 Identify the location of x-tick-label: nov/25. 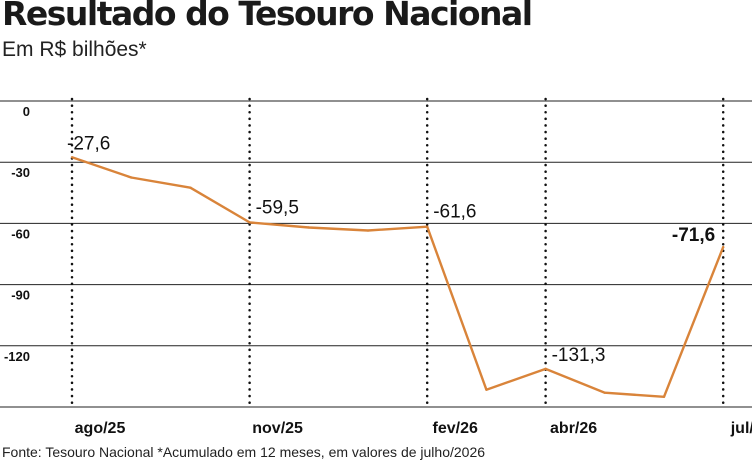
(277, 428).